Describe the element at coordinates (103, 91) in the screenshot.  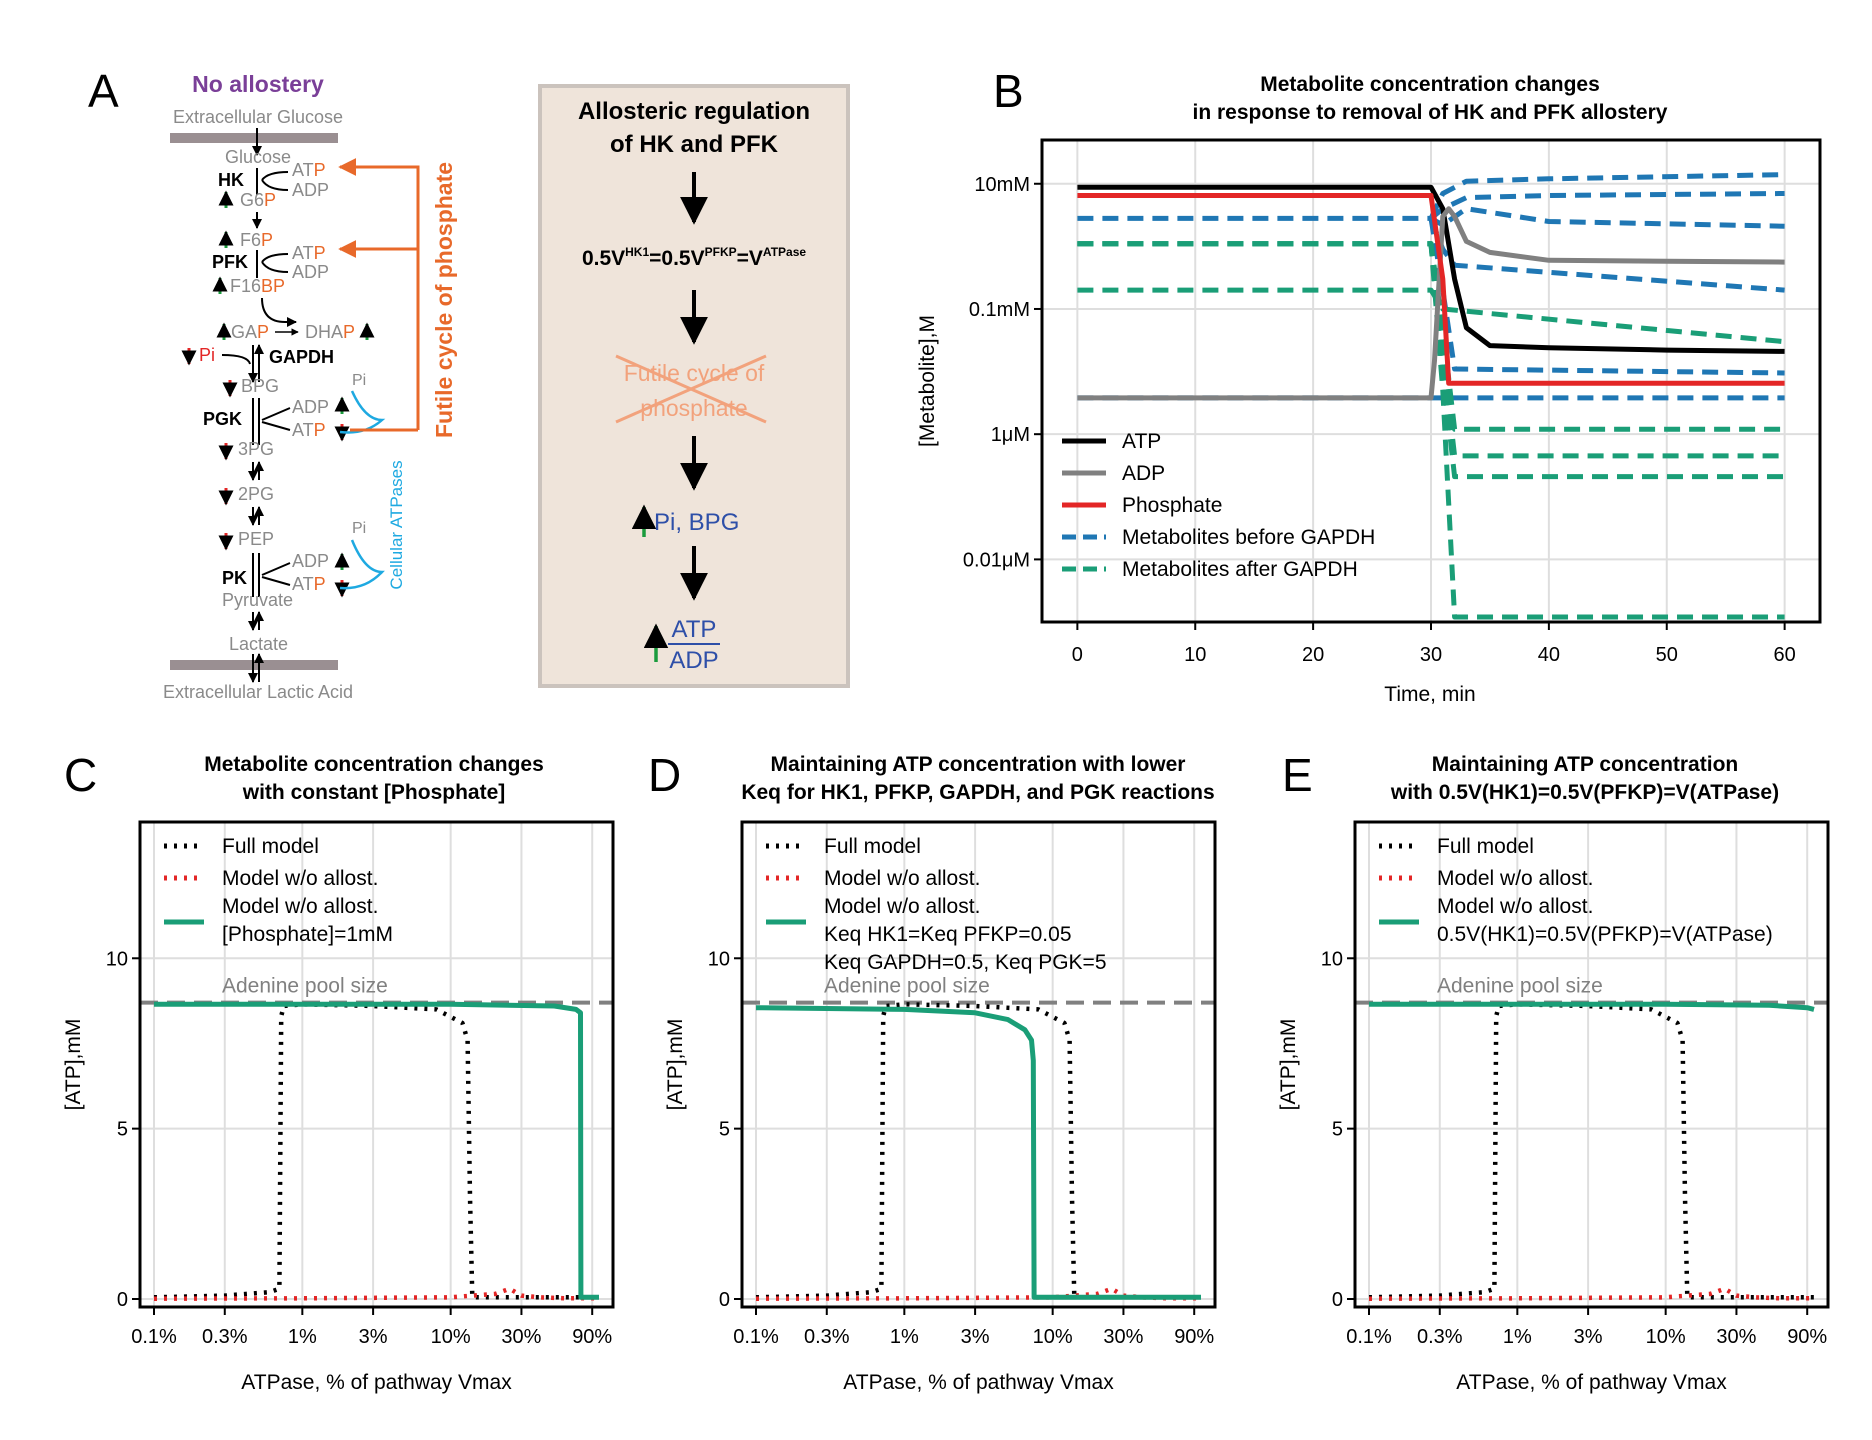
I see `panel-letter-a: A` at that location.